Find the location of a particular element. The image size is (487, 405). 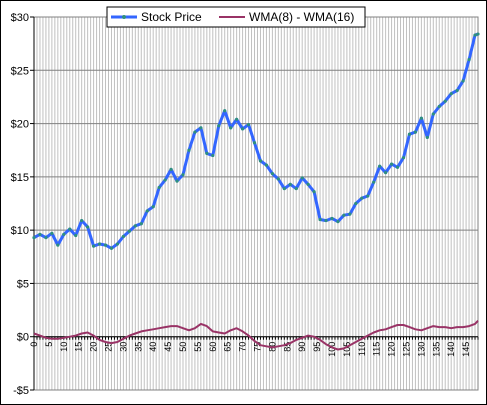

y-tick-label: $25 is located at coordinates (20, 71).